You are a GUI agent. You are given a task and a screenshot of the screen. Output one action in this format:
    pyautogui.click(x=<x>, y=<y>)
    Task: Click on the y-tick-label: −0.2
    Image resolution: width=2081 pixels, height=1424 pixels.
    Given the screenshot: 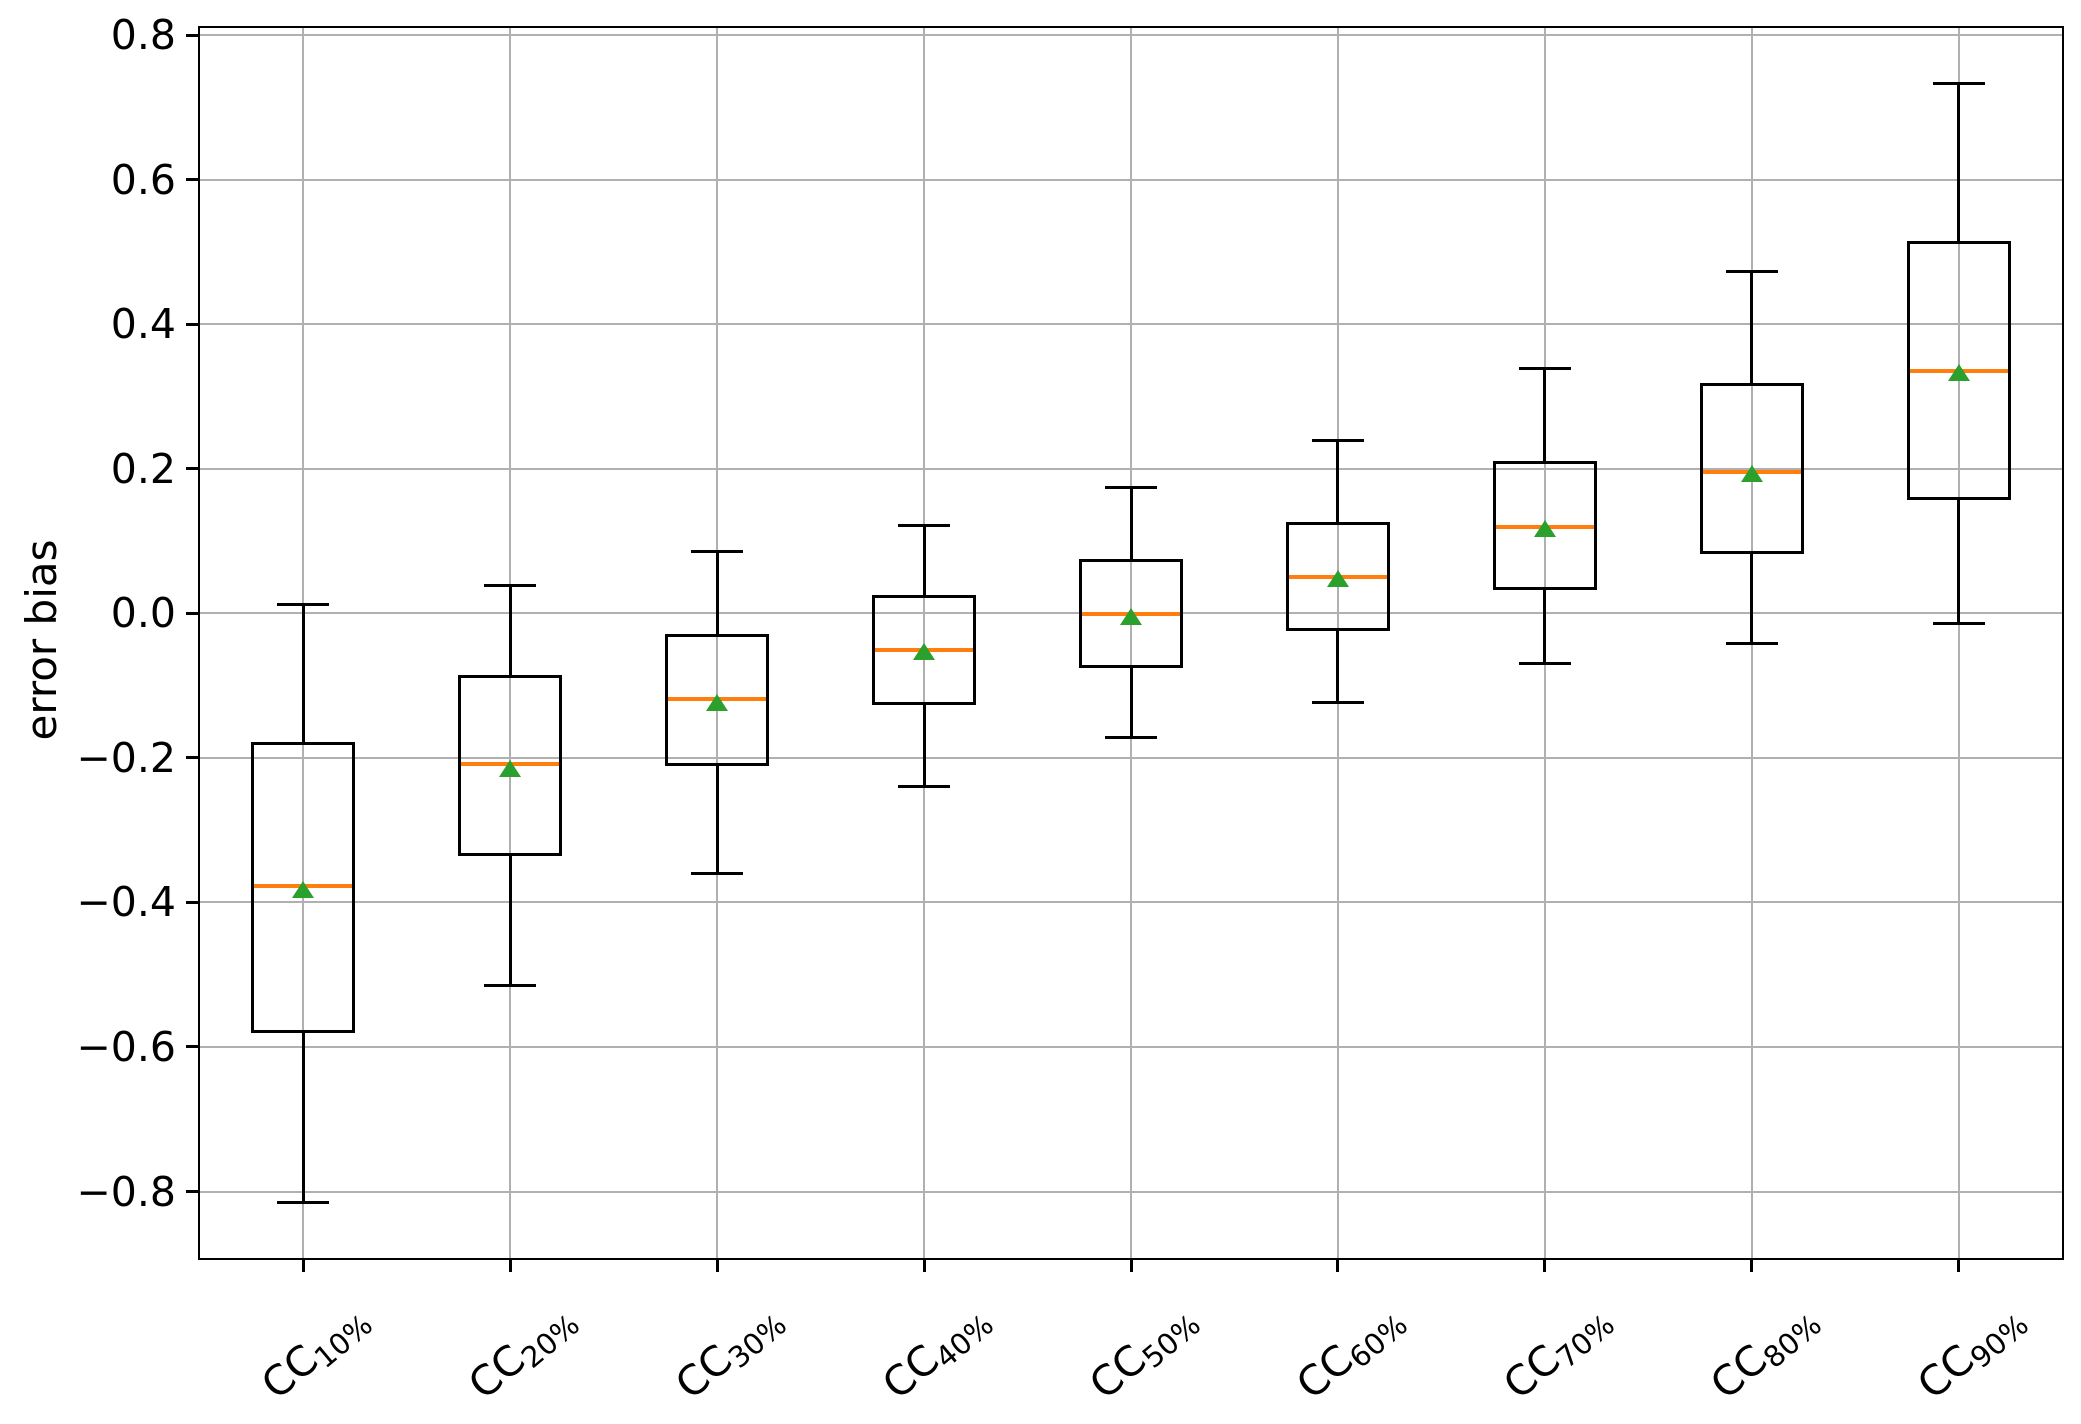 What is the action you would take?
    pyautogui.click(x=126, y=757)
    